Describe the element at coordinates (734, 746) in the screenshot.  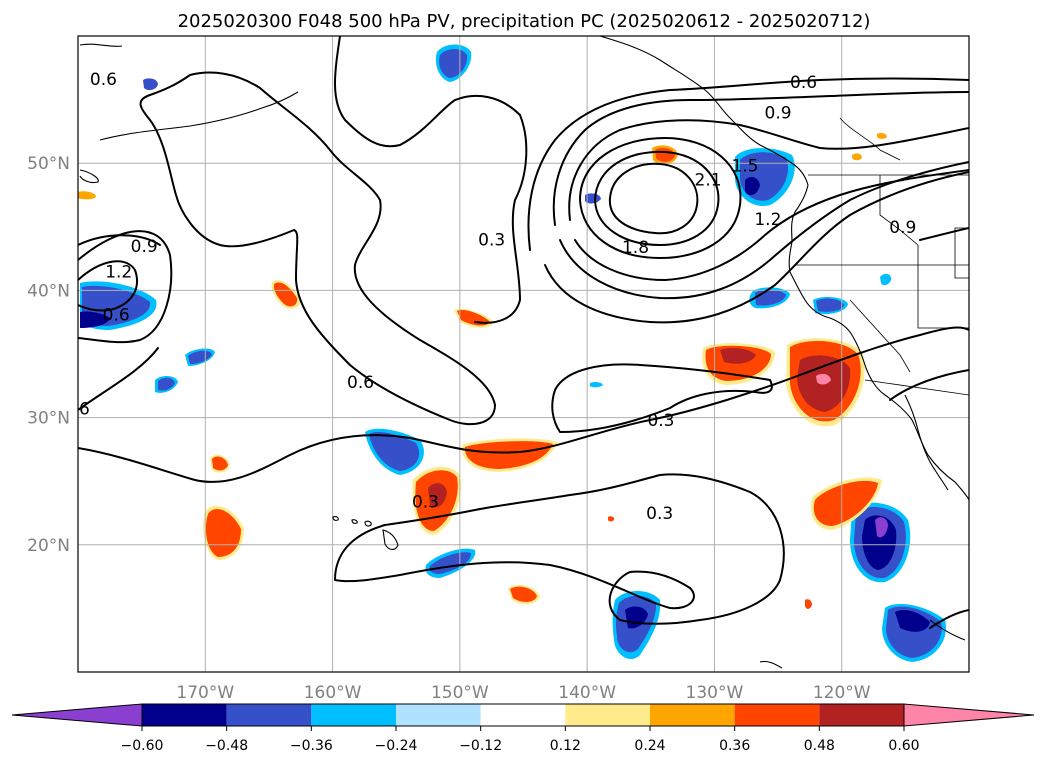
I see `colorbar-tick-label: 0.36` at that location.